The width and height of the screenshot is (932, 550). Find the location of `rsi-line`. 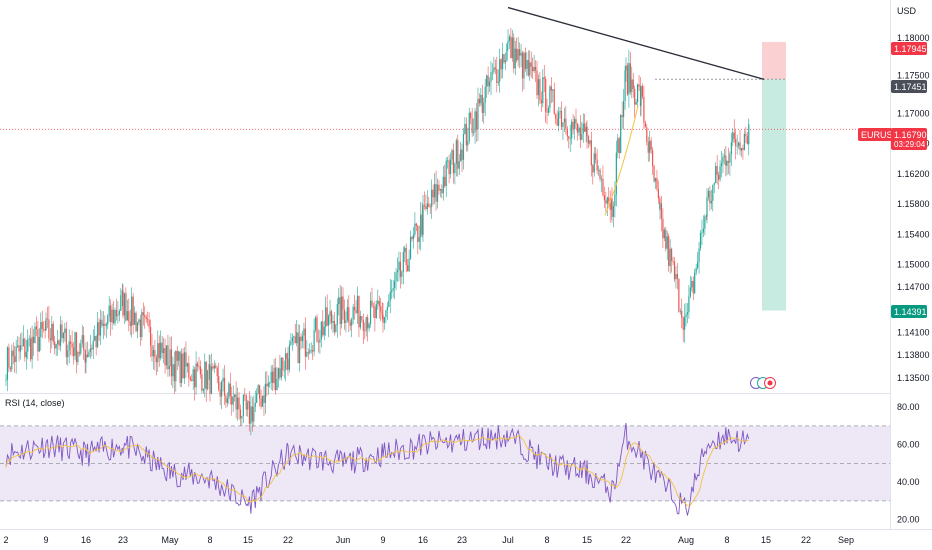

rsi-line is located at coordinates (377, 469).